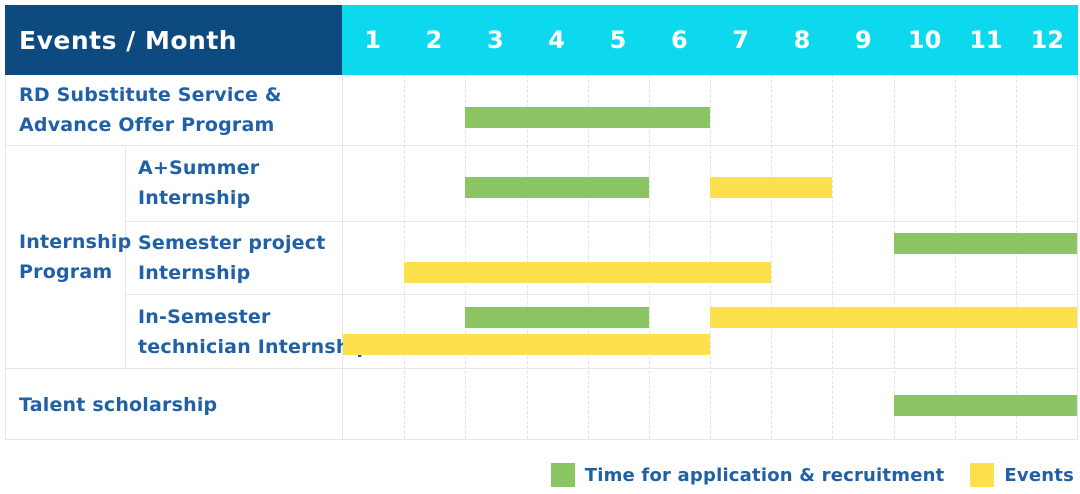  Describe the element at coordinates (982, 475) in the screenshot. I see `legend-events-swatch` at that location.